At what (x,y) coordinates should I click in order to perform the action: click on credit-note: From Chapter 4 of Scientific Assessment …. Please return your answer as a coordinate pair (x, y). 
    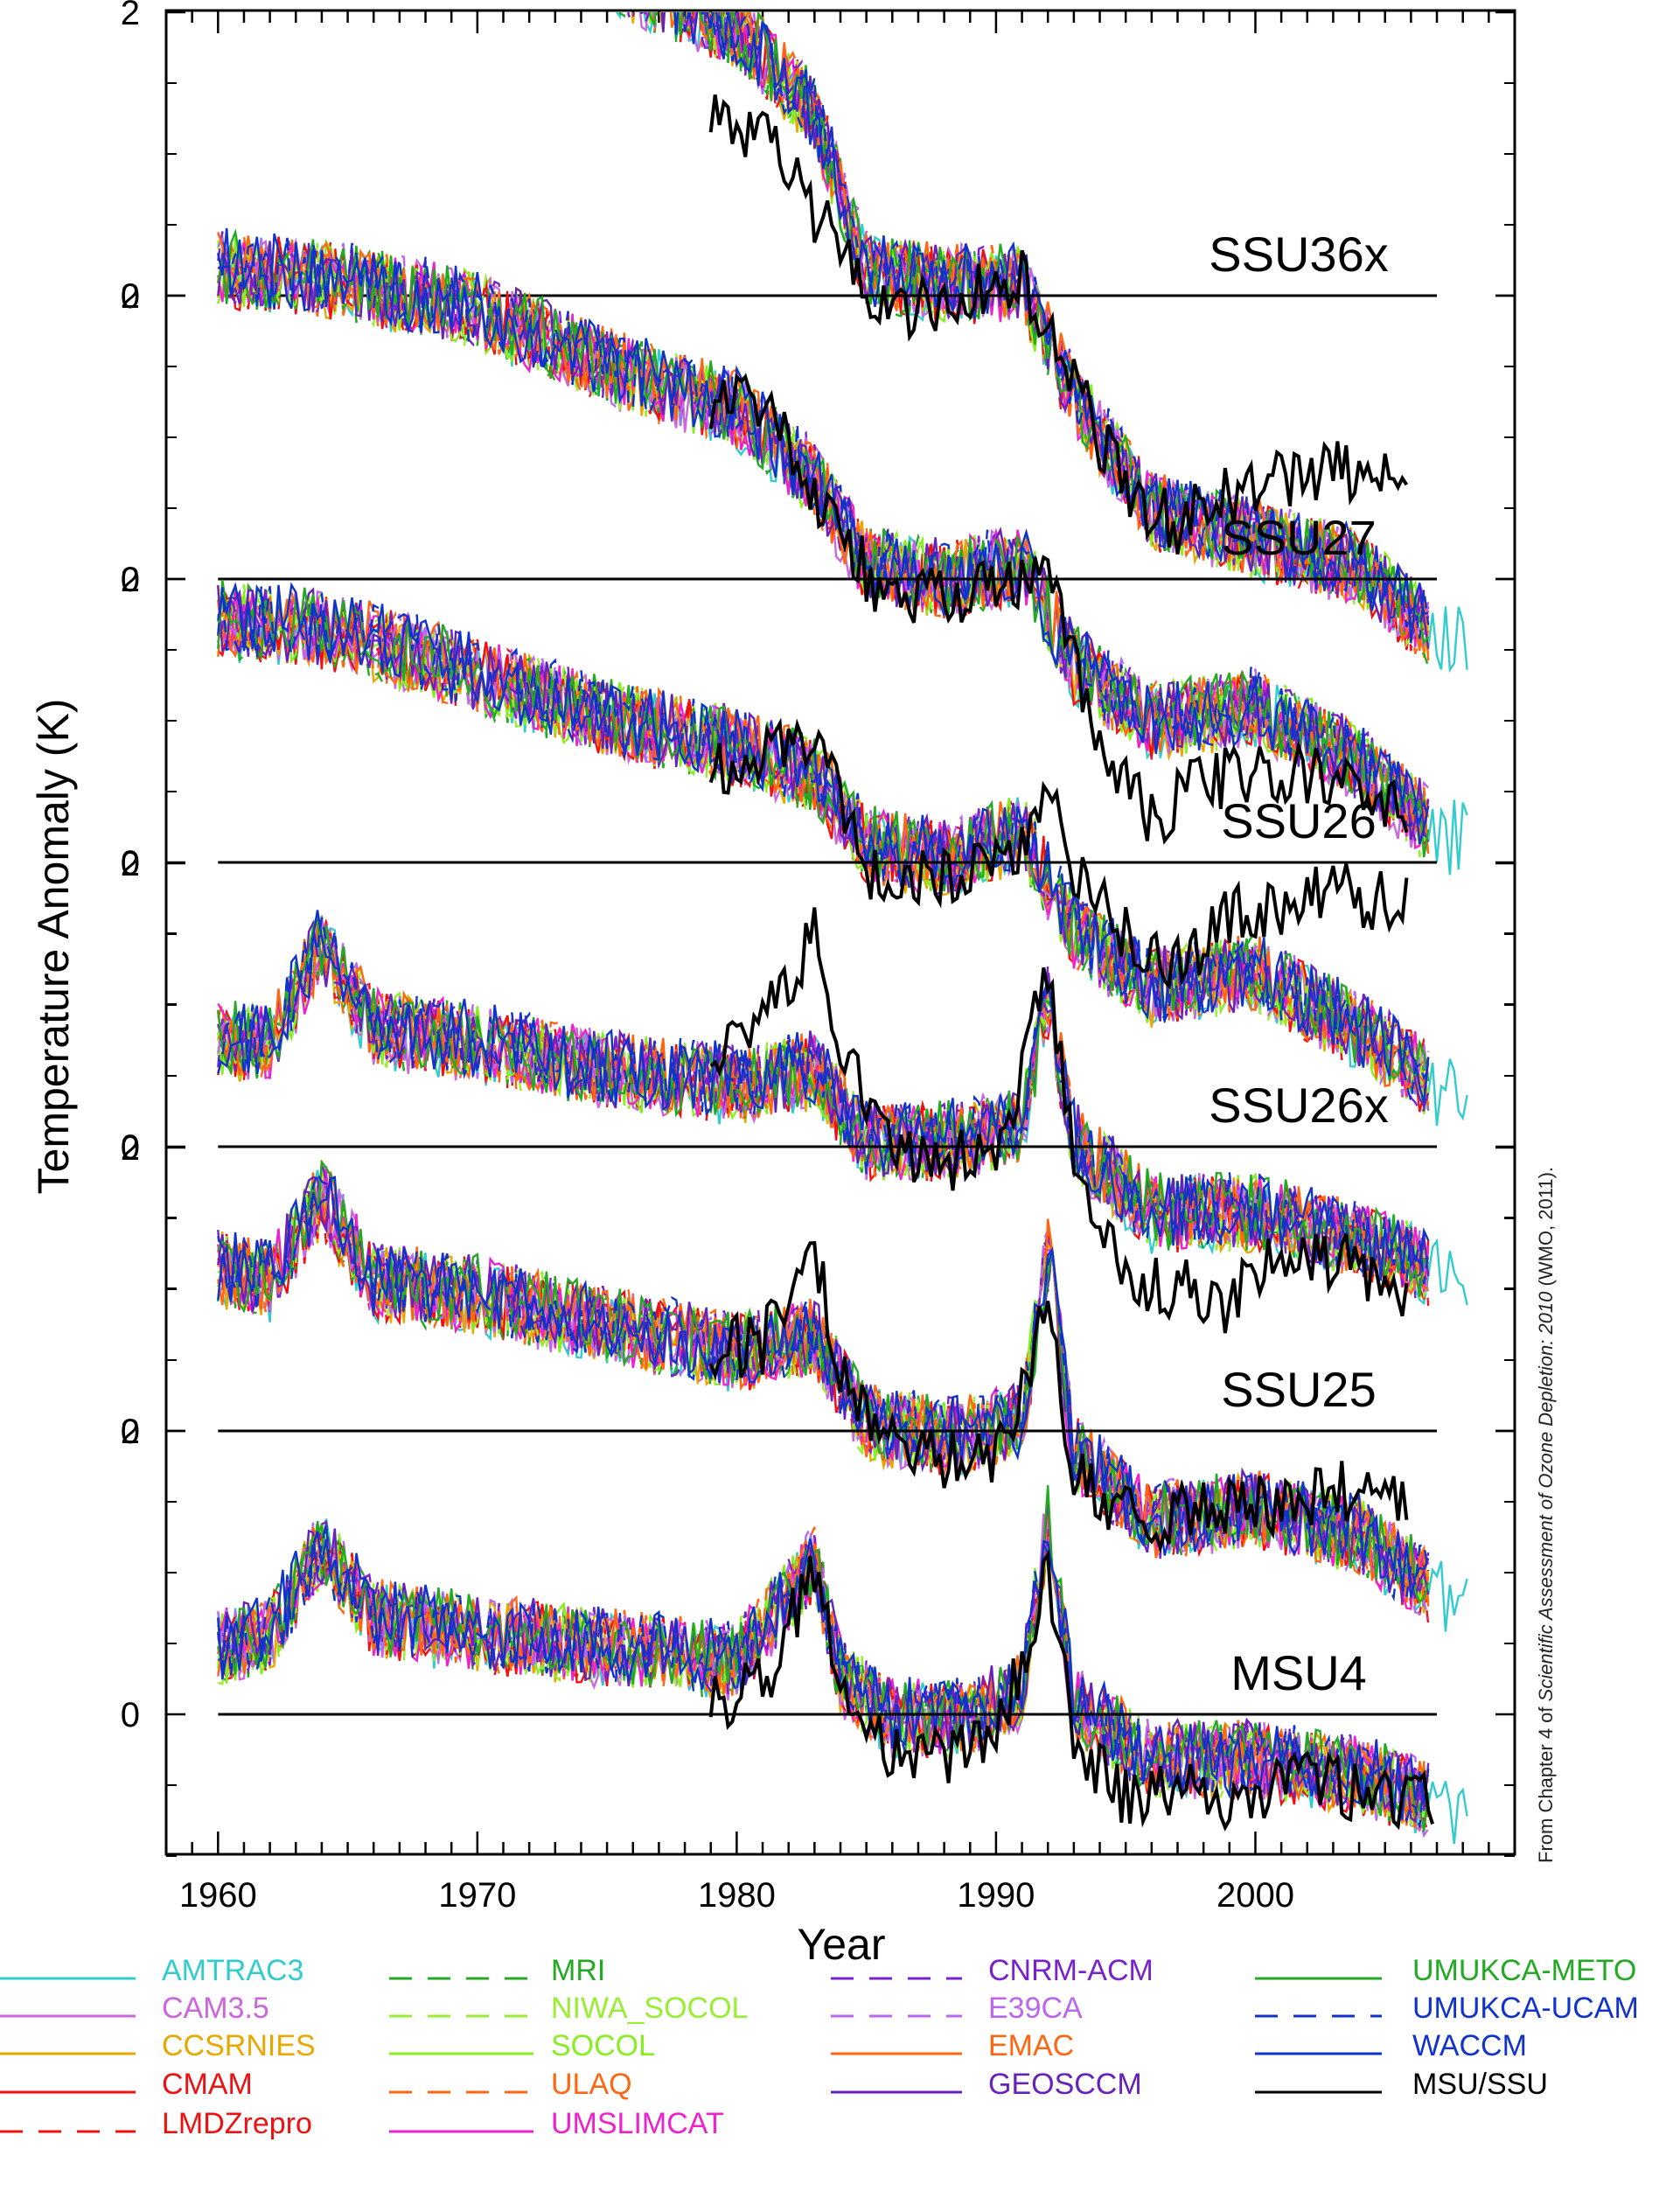
    Looking at the image, I should click on (1546, 1515).